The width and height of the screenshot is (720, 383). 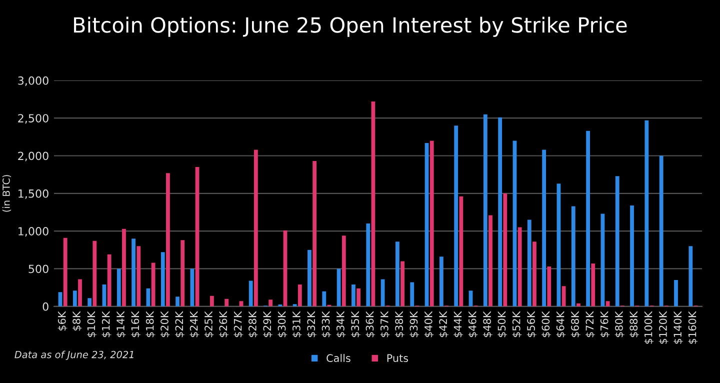 I want to click on x-tick-label: $12K, so click(x=107, y=324).